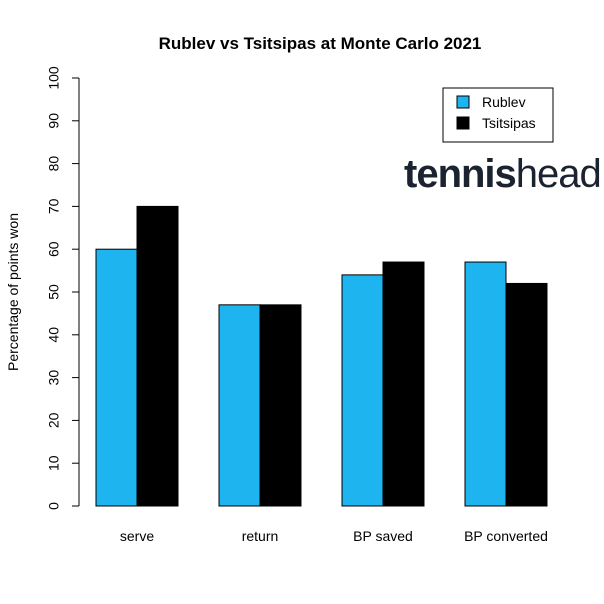 This screenshot has height=604, width=604. What do you see at coordinates (504, 102) in the screenshot?
I see `legend-label-rublev: Rublev` at bounding box center [504, 102].